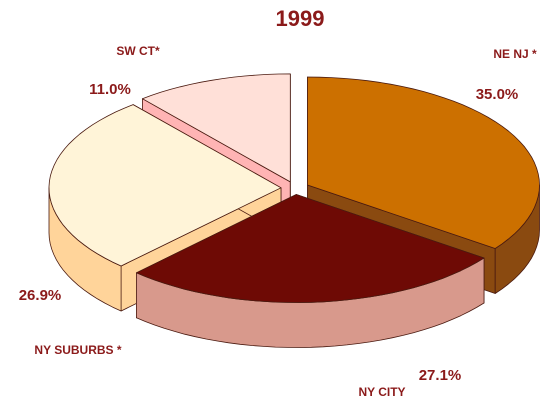 This screenshot has width=557, height=406. I want to click on chart-title: 1999, so click(300, 18).